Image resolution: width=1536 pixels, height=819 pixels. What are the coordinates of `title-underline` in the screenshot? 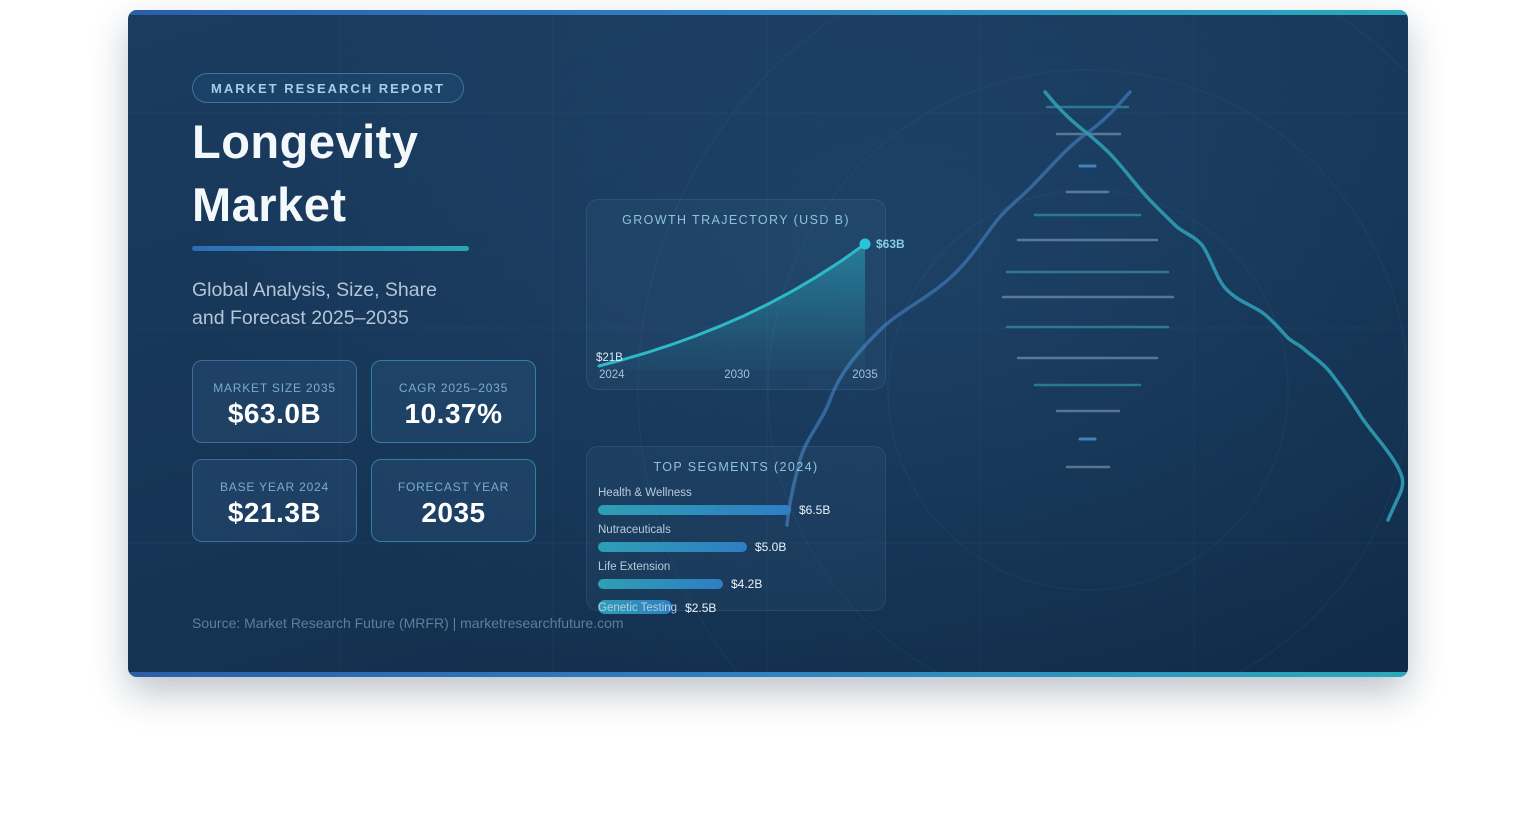 It's located at (330, 248).